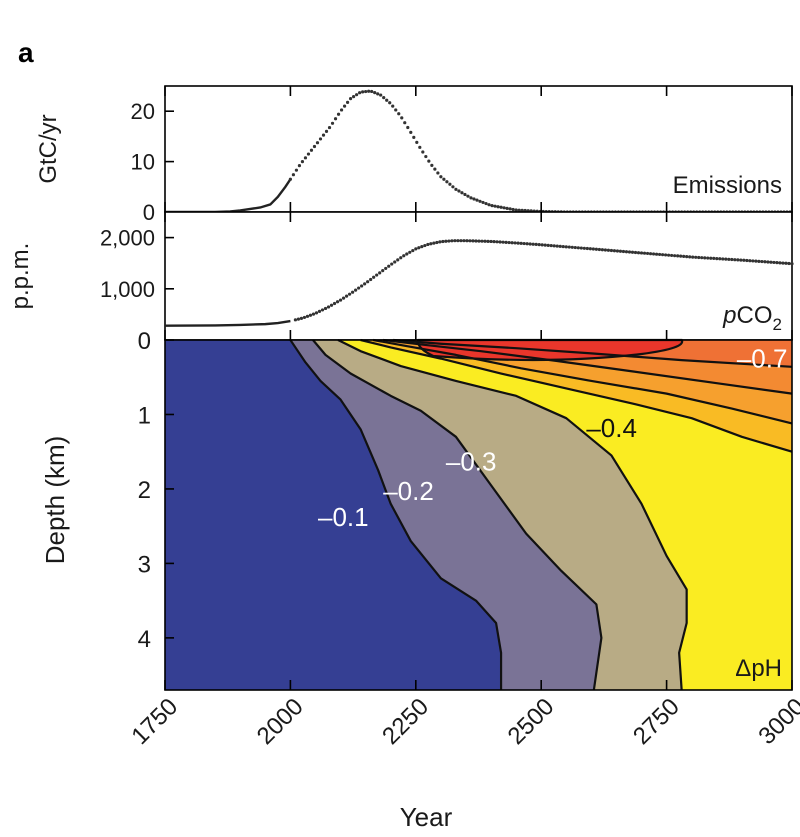  Describe the element at coordinates (343, 517) in the screenshot. I see `ph-contour-label: –0.1` at that location.